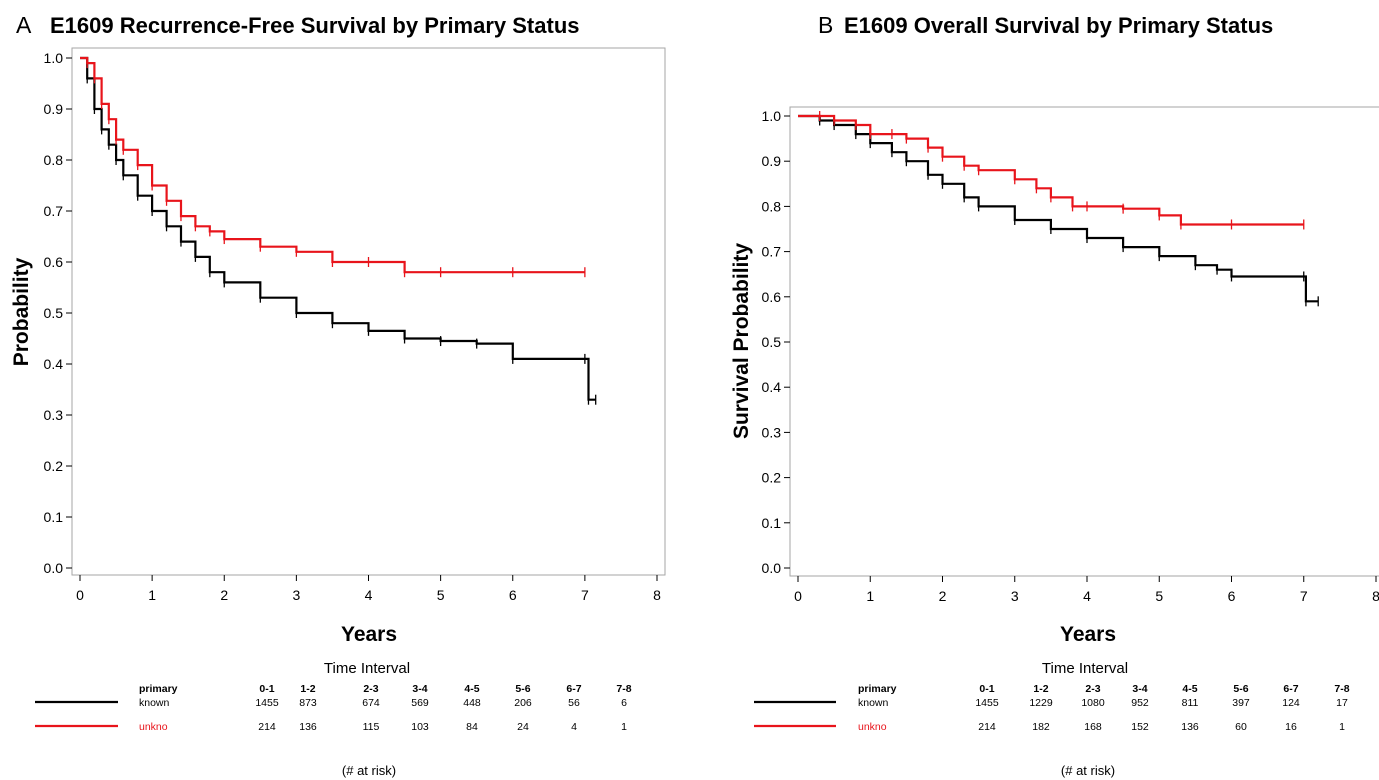  Describe the element at coordinates (420, 727) in the screenshot. I see `risk-count: 103` at that location.